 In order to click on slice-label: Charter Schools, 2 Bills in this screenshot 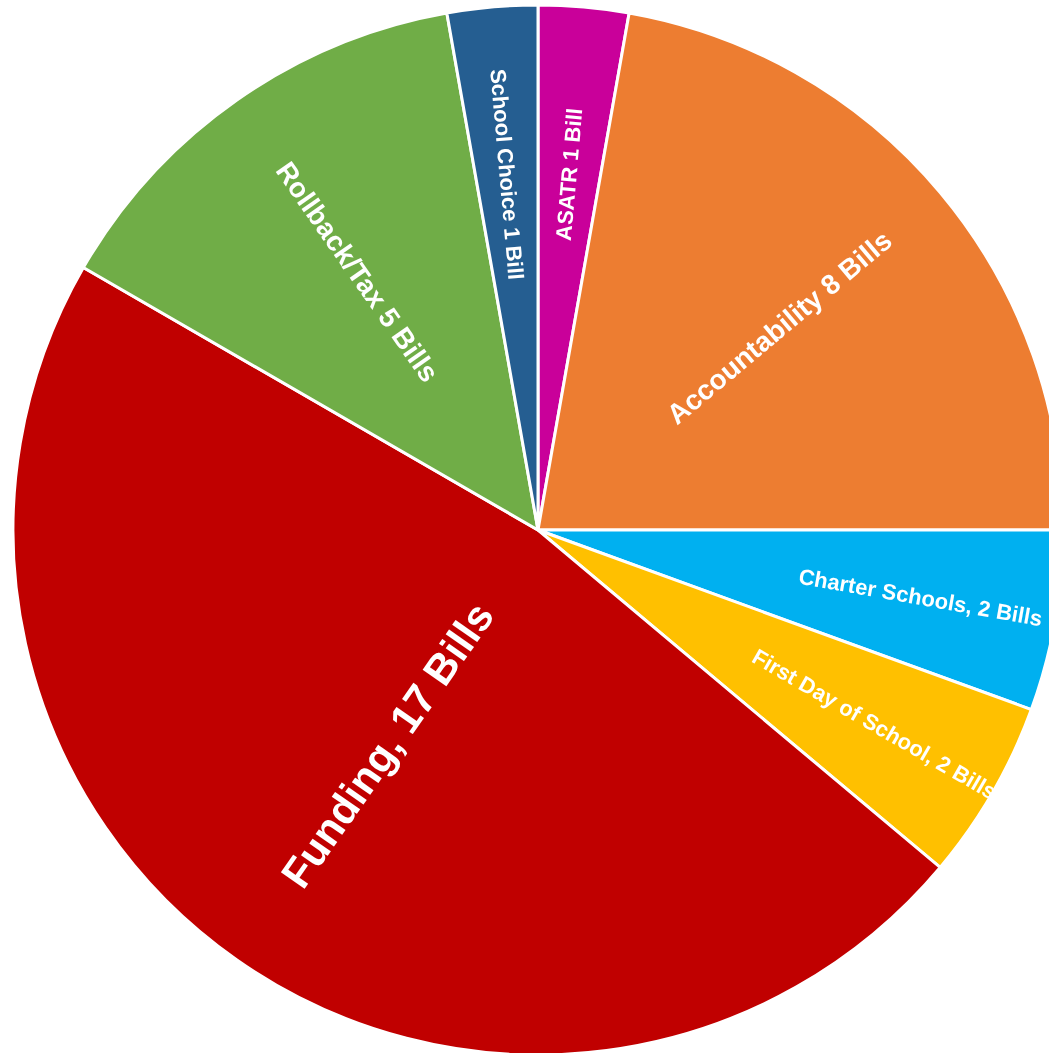, I will do `click(920, 597)`.